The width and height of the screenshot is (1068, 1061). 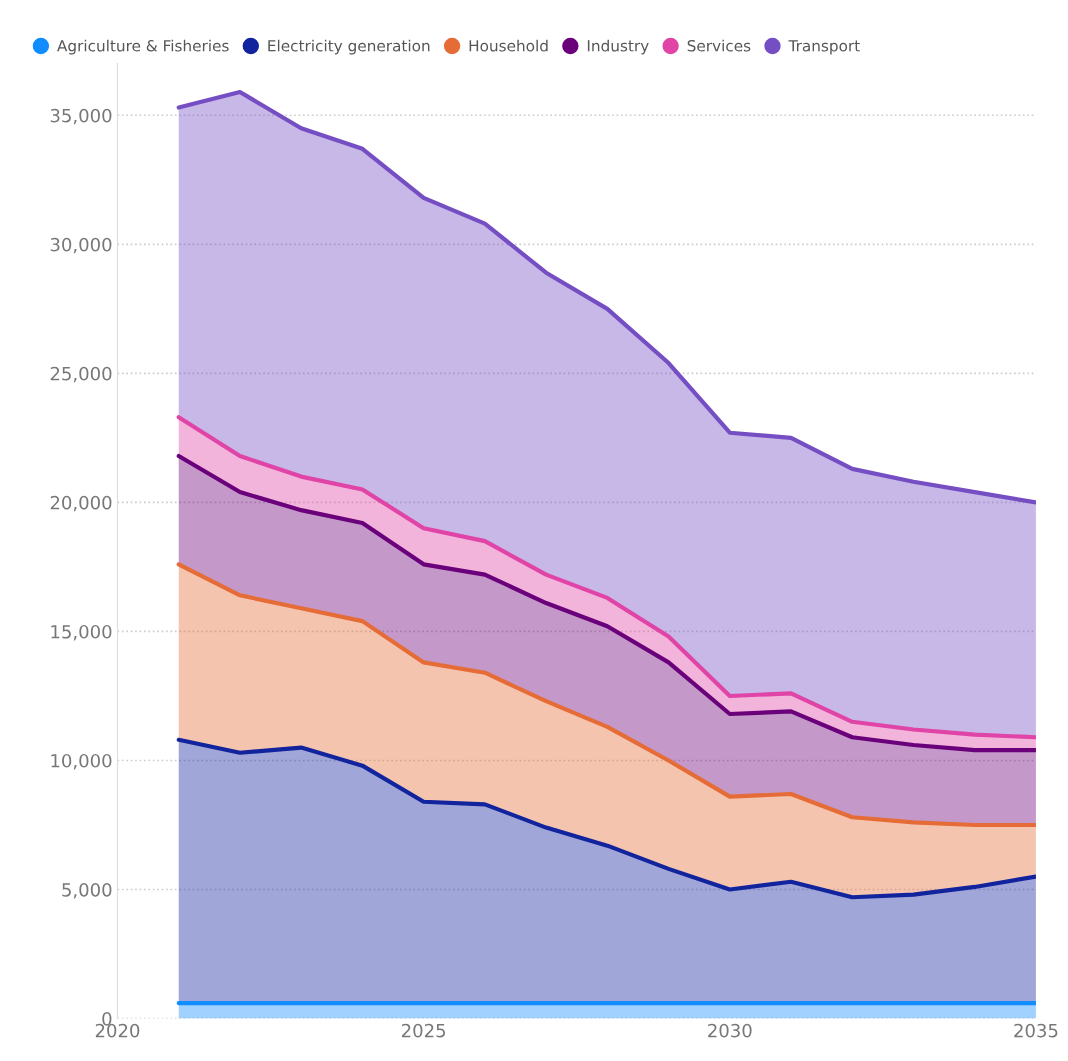 I want to click on y-tick-label: 10,000, so click(x=81, y=761).